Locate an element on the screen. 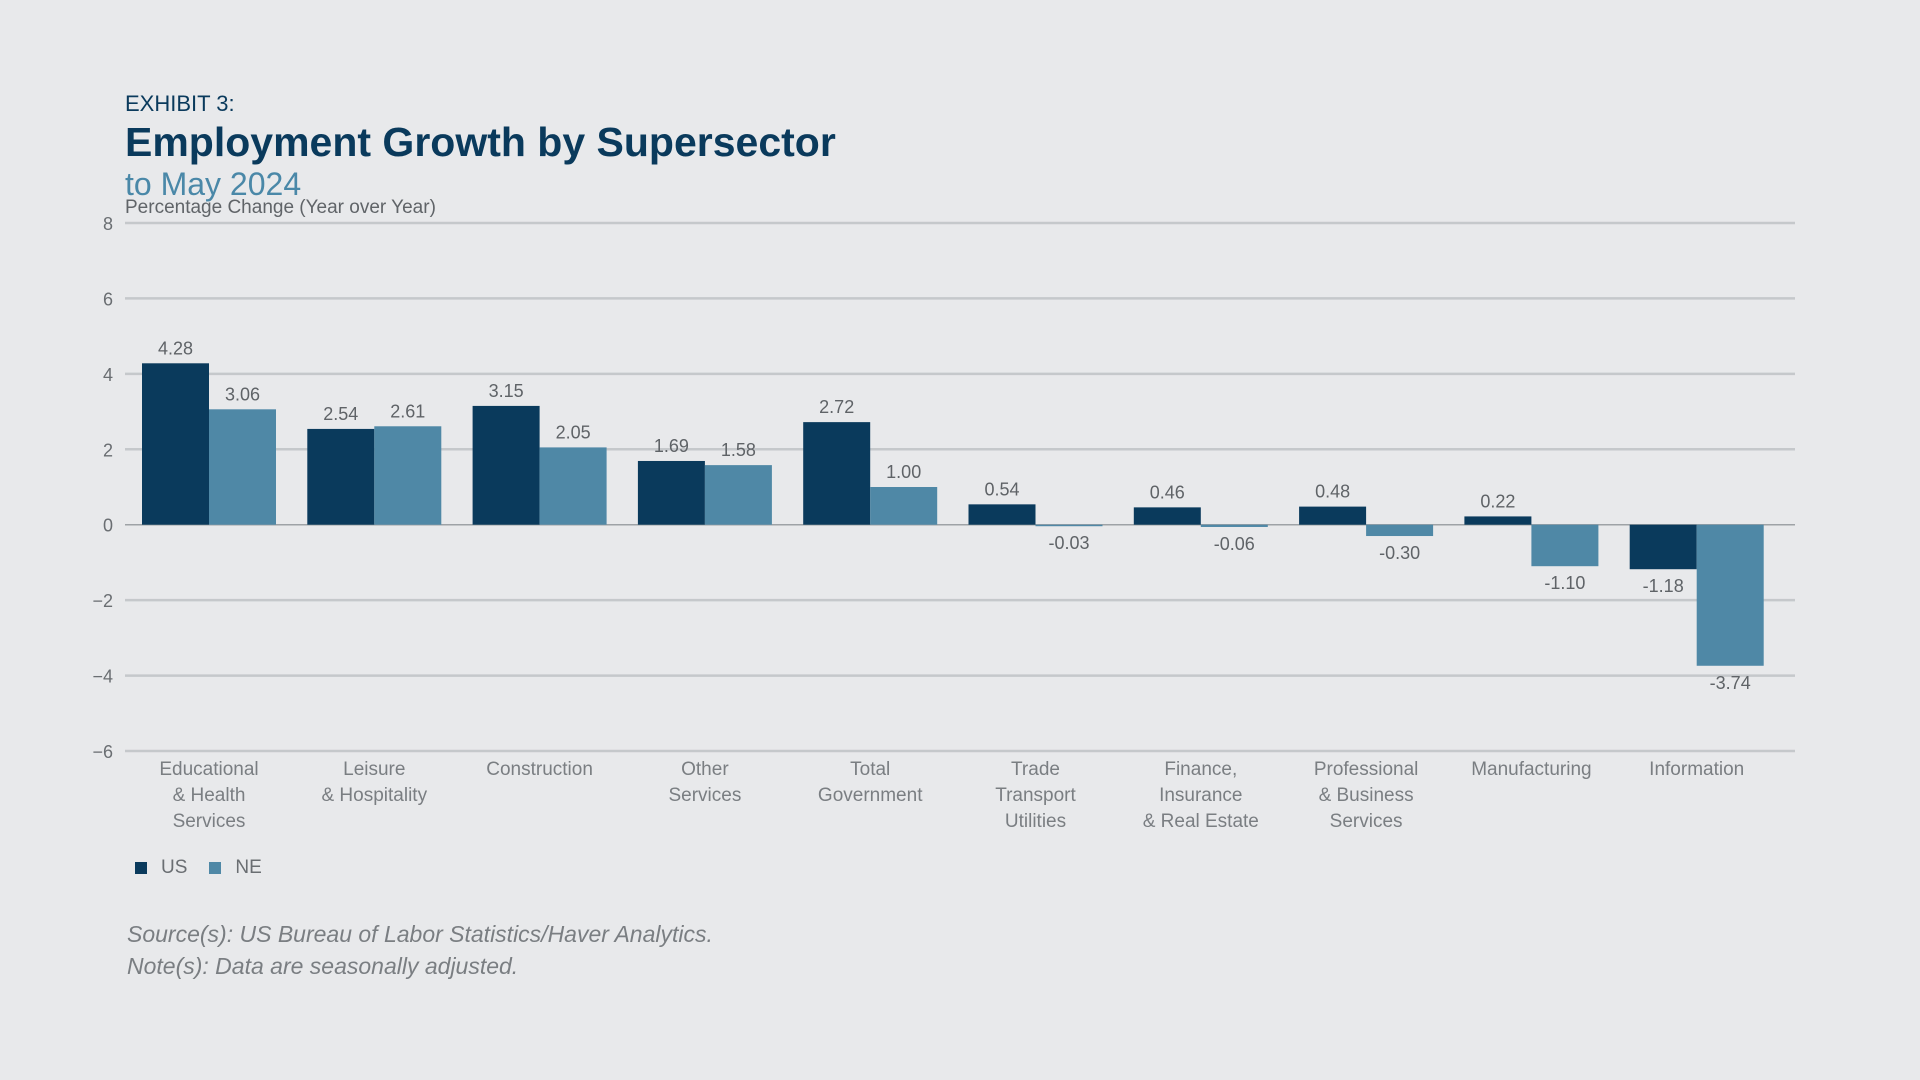 The image size is (1920, 1080). x-category-label: Utilities is located at coordinates (1035, 821).